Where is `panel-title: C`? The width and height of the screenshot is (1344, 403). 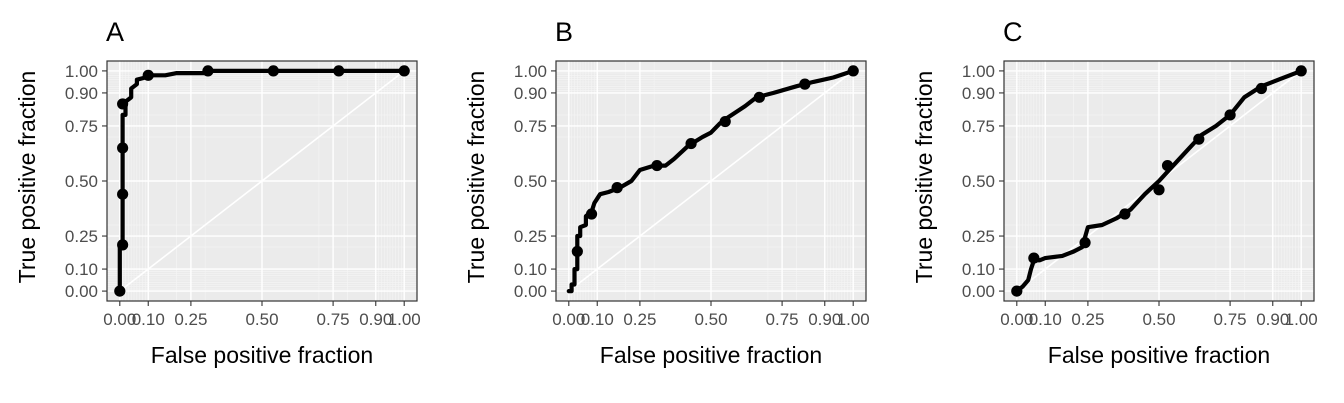 panel-title: C is located at coordinates (1013, 32).